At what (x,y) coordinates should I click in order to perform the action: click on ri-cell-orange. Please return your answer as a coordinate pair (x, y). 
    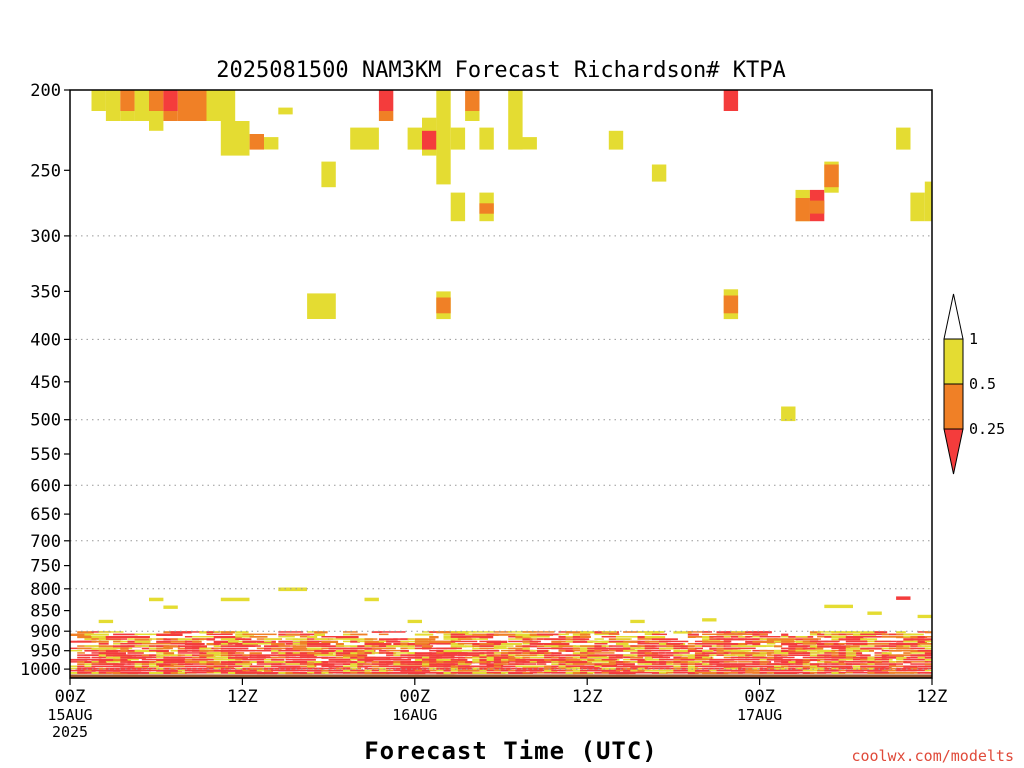
    Looking at the image, I should click on (256, 142).